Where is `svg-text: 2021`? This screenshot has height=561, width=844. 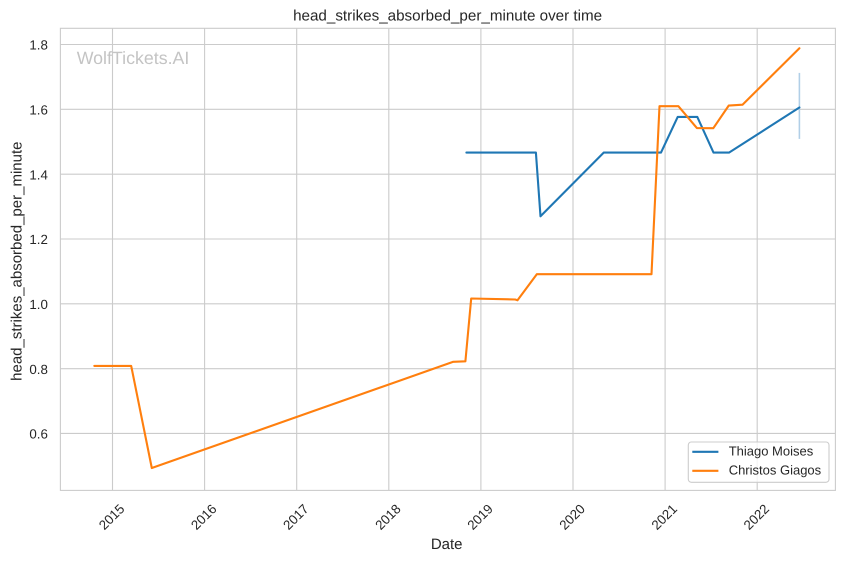 svg-text: 2021 is located at coordinates (665, 517).